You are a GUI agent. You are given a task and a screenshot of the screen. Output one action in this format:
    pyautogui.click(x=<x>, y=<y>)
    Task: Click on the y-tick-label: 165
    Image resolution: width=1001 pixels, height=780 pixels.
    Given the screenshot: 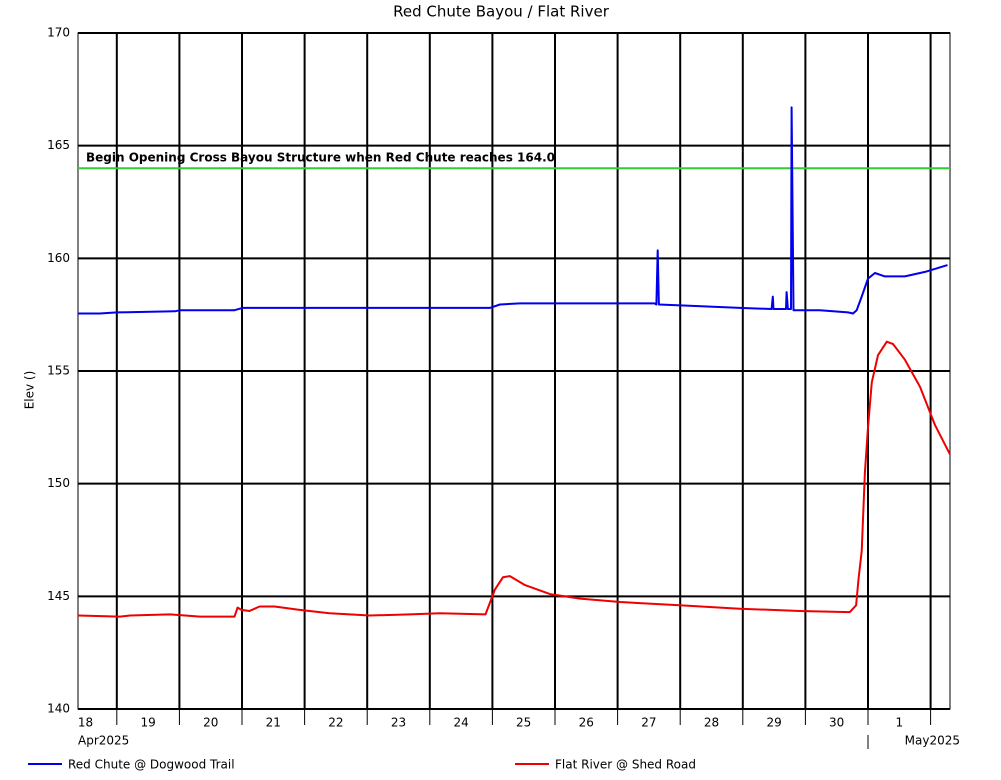 What is the action you would take?
    pyautogui.click(x=58, y=145)
    